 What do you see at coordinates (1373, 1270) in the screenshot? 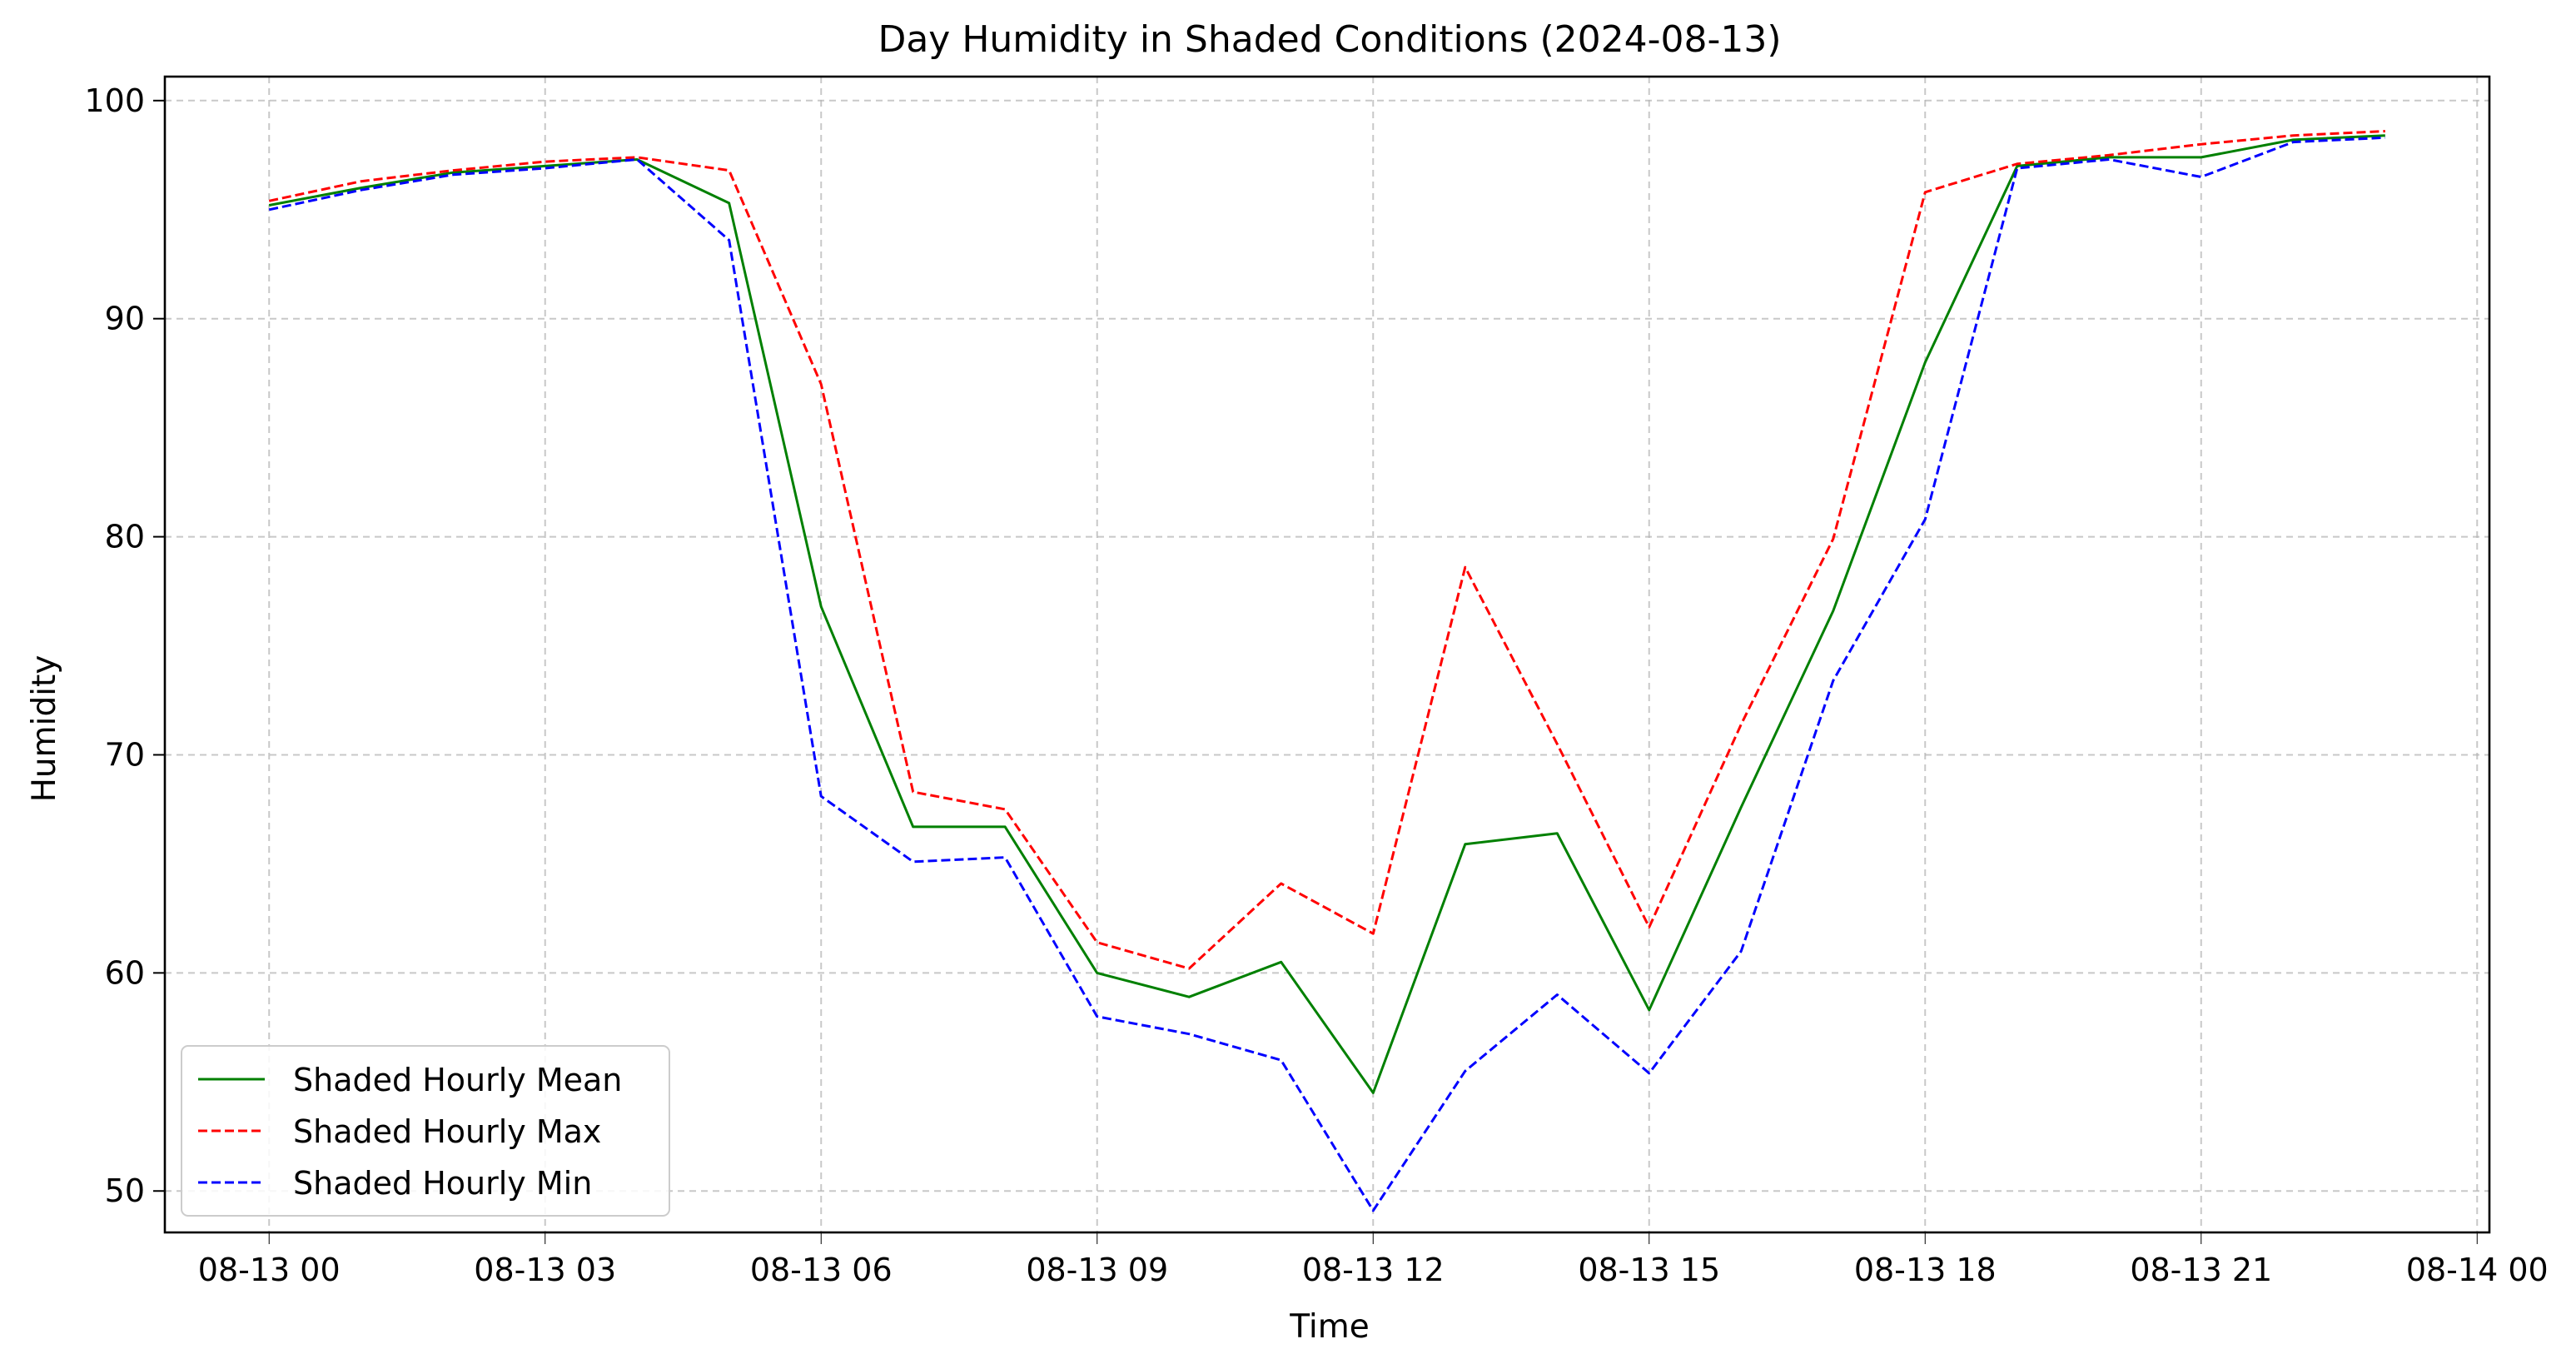
I see `x-tick-label: 08-13 12` at bounding box center [1373, 1270].